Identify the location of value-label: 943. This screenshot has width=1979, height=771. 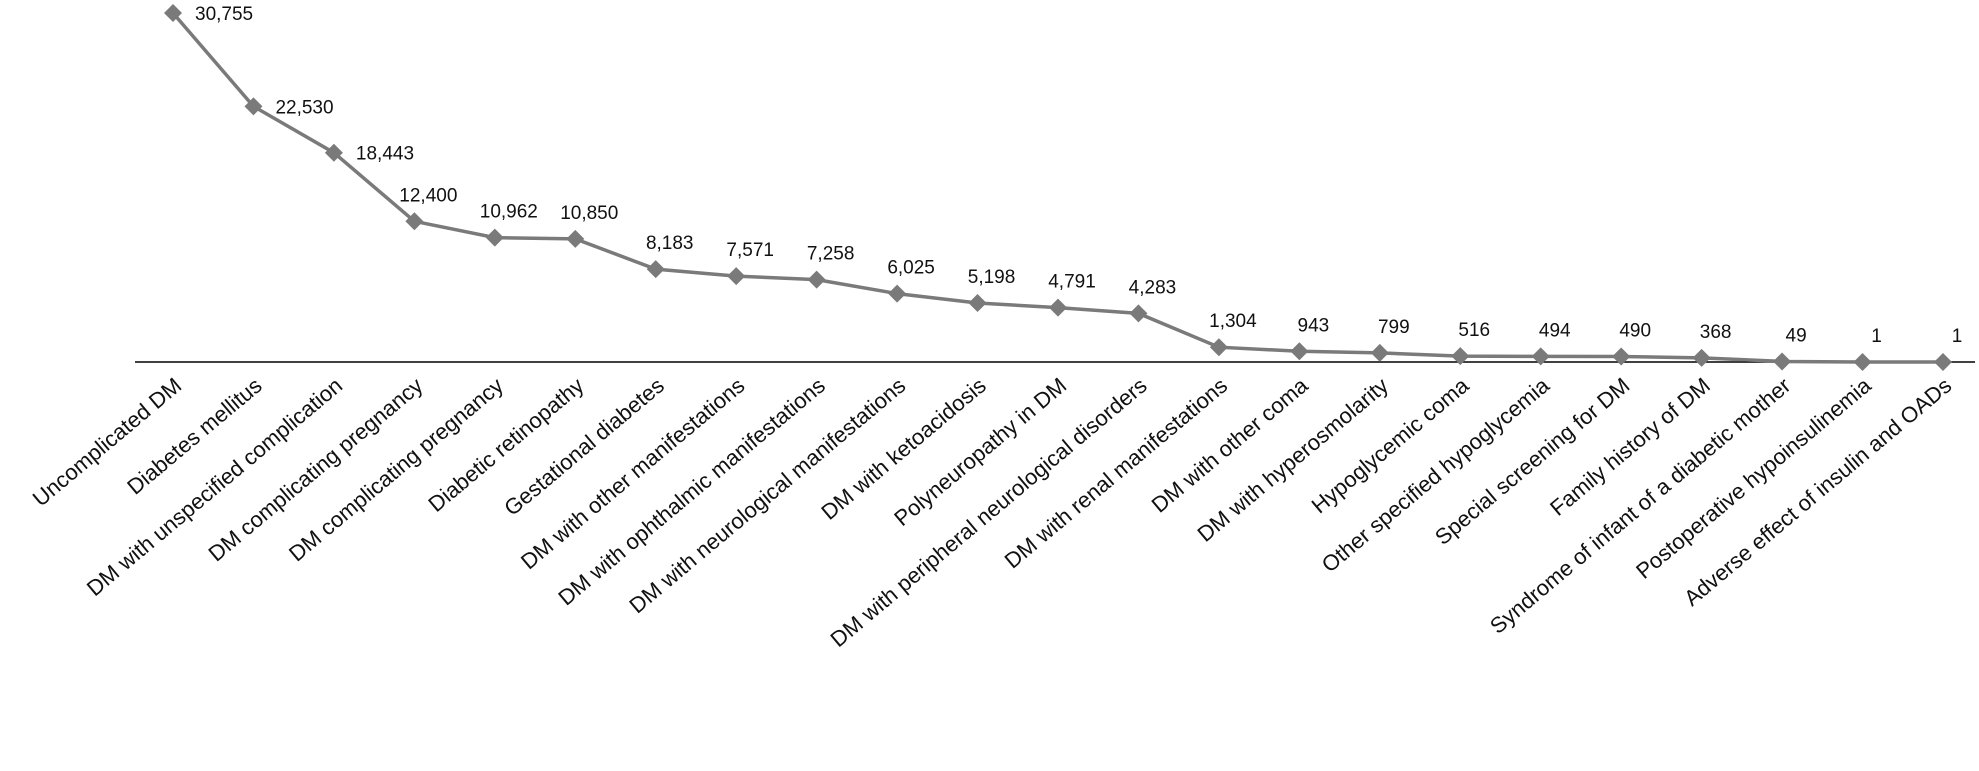
(1314, 325).